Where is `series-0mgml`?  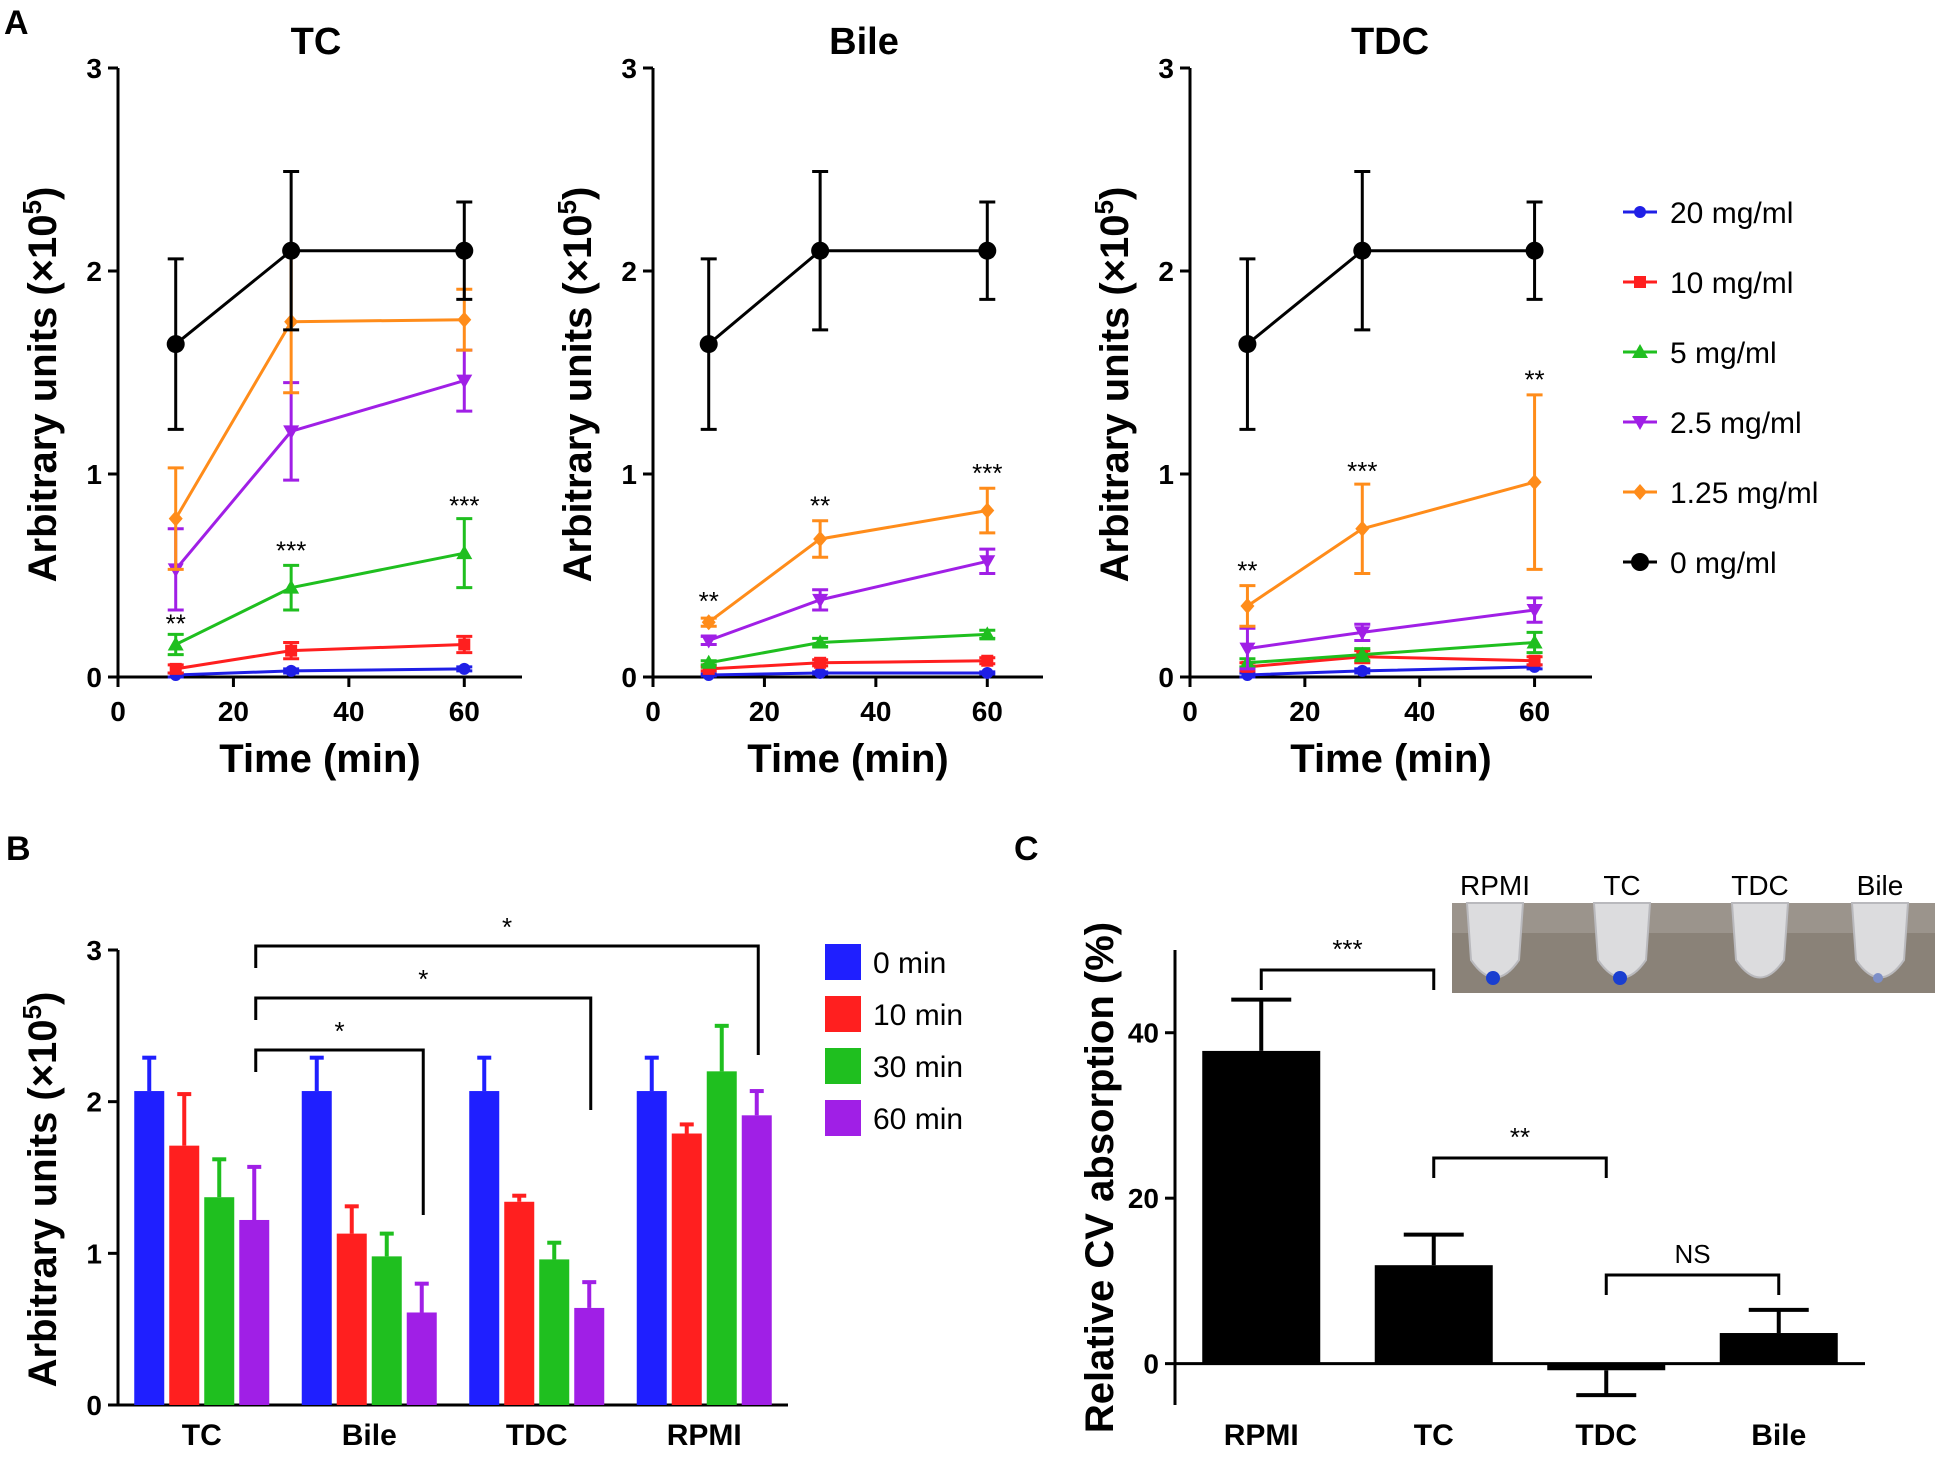
series-0mgml is located at coordinates (848, 300).